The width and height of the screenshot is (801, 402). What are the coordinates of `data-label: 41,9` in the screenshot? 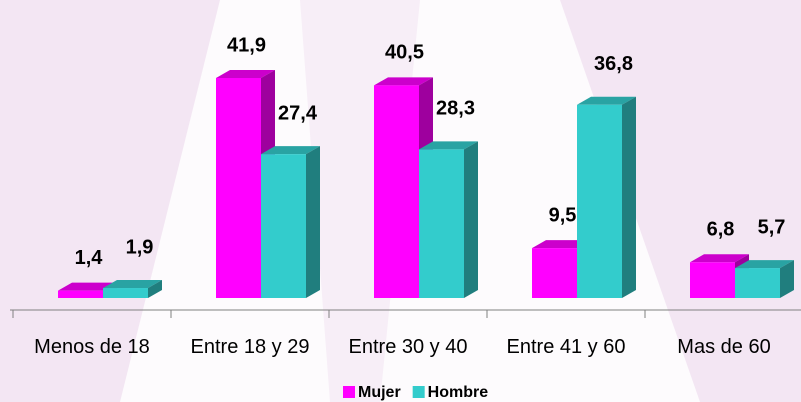 It's located at (246, 45).